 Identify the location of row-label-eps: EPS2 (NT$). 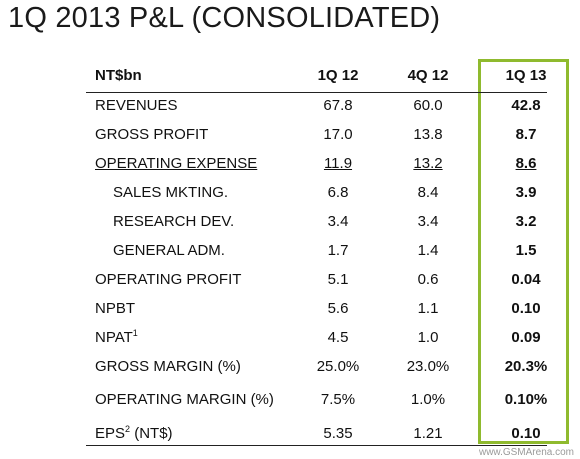
(134, 434).